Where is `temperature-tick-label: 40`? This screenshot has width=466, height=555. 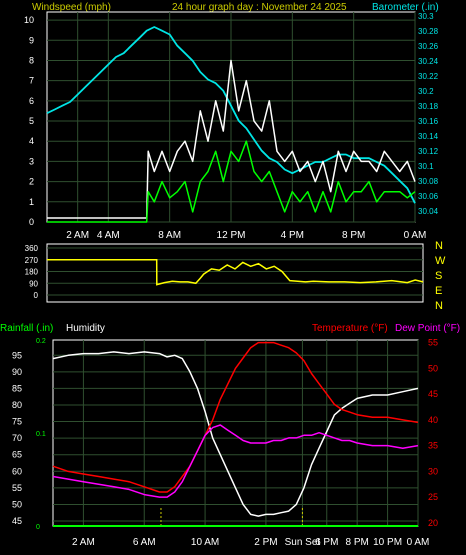 temperature-tick-label: 40 is located at coordinates (433, 420).